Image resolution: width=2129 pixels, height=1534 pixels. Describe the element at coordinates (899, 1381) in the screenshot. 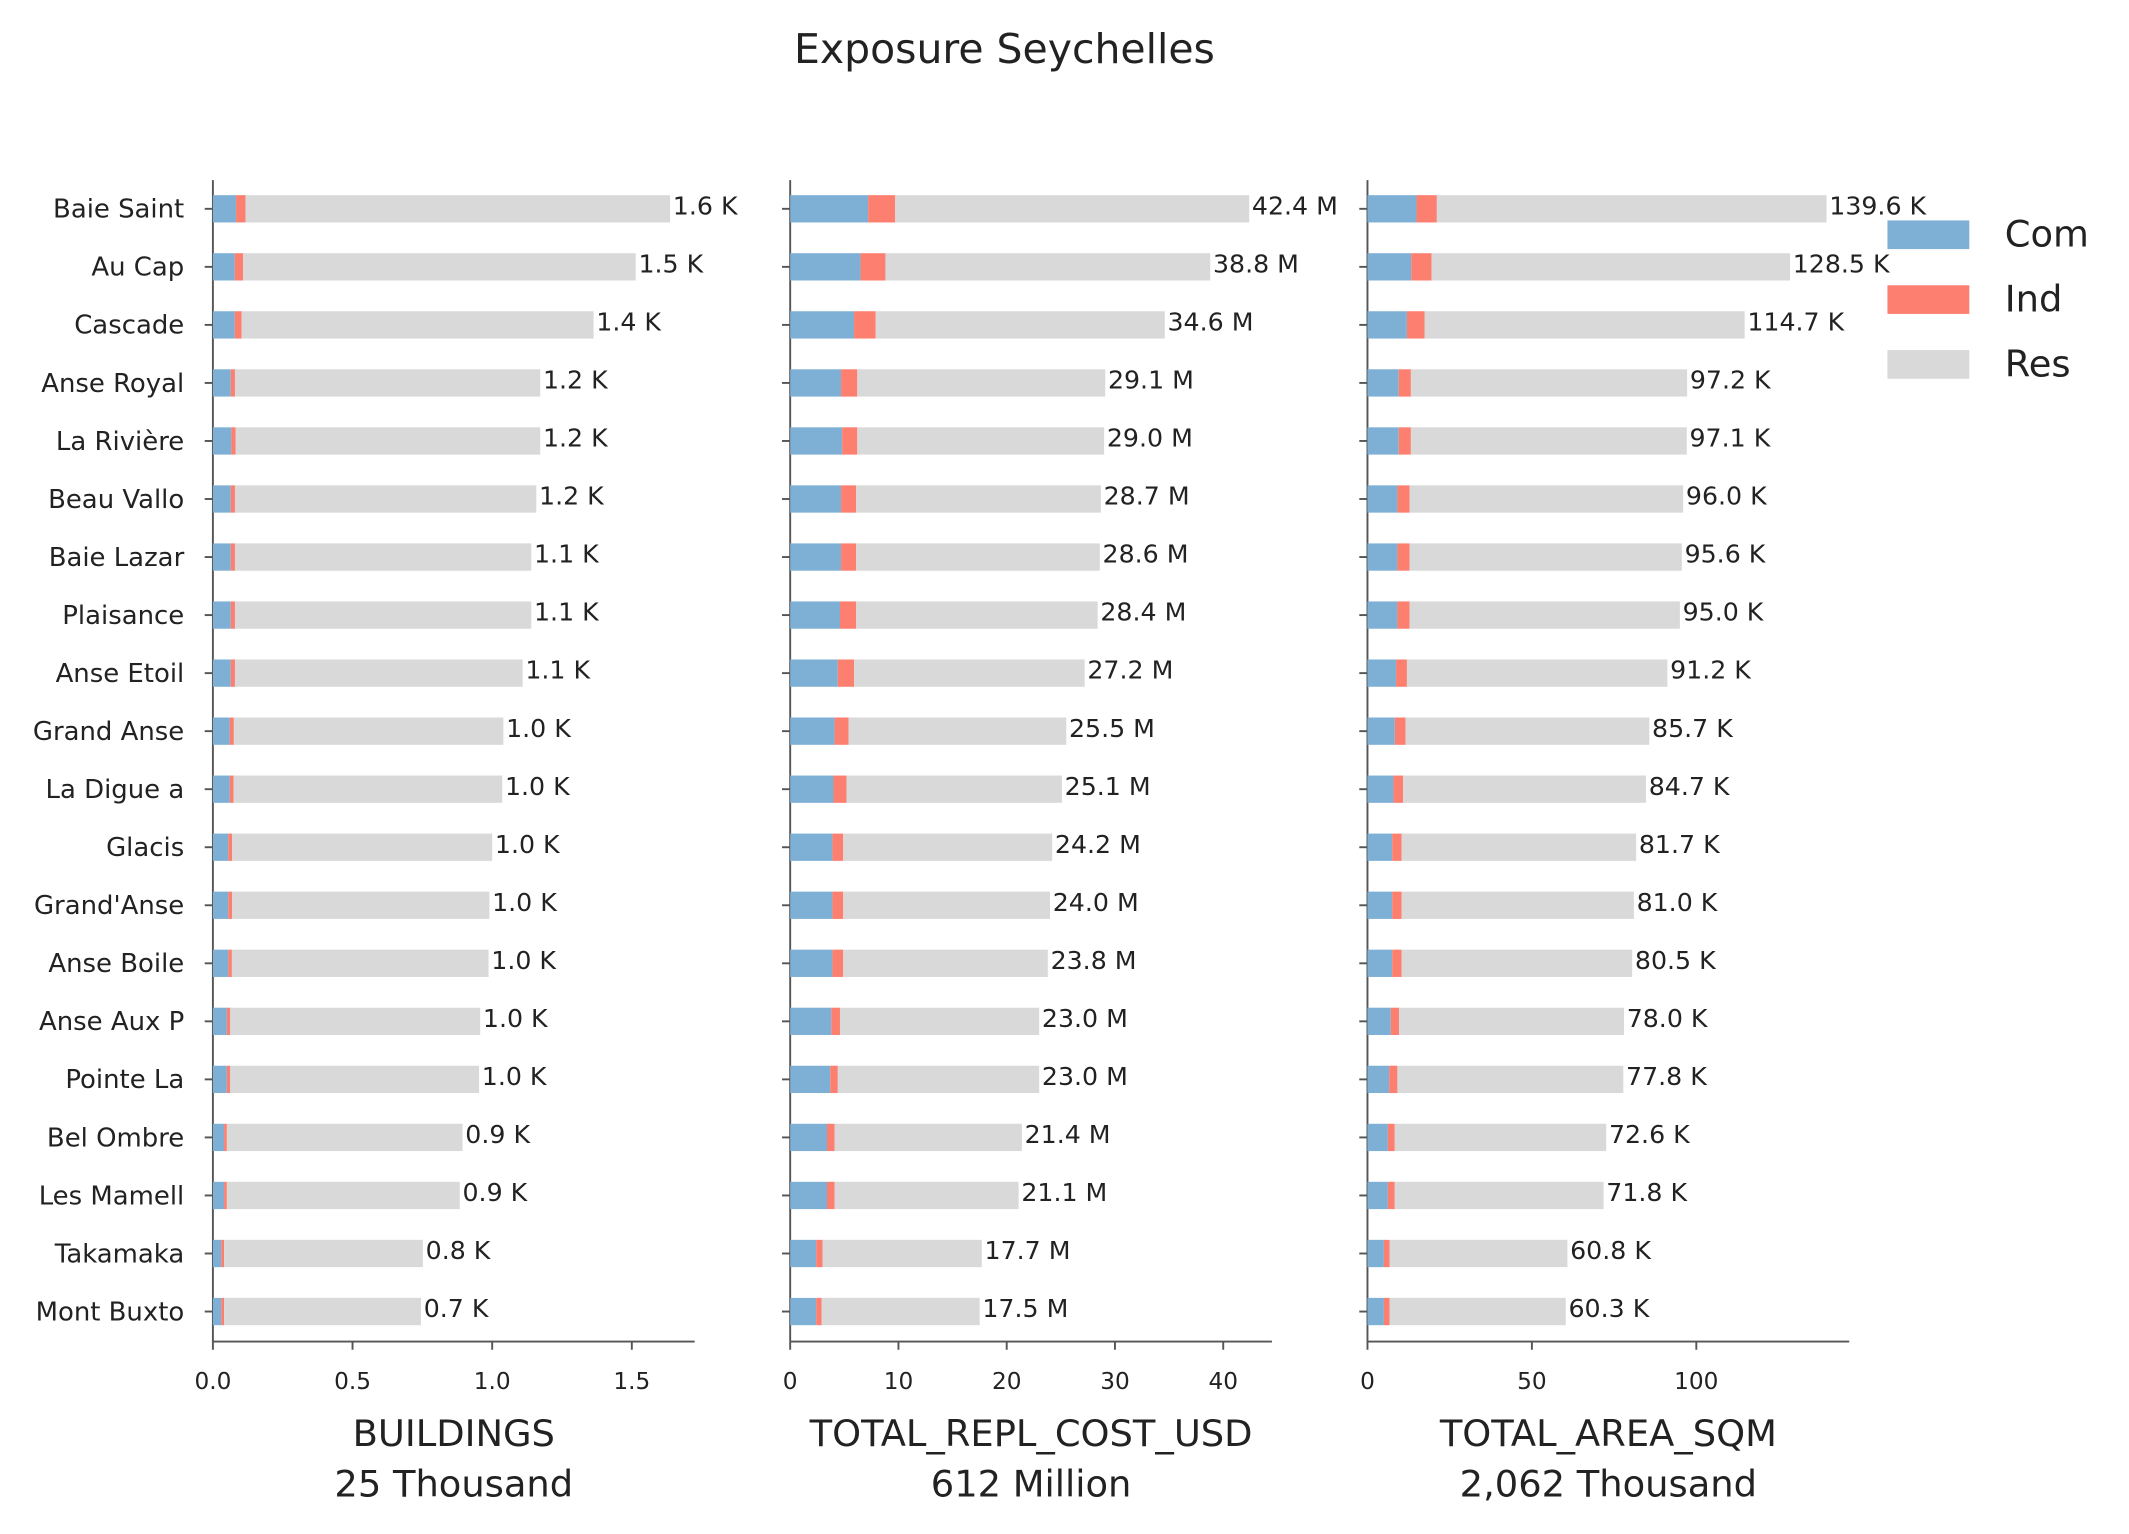

I see `x-tick-label: 10` at that location.